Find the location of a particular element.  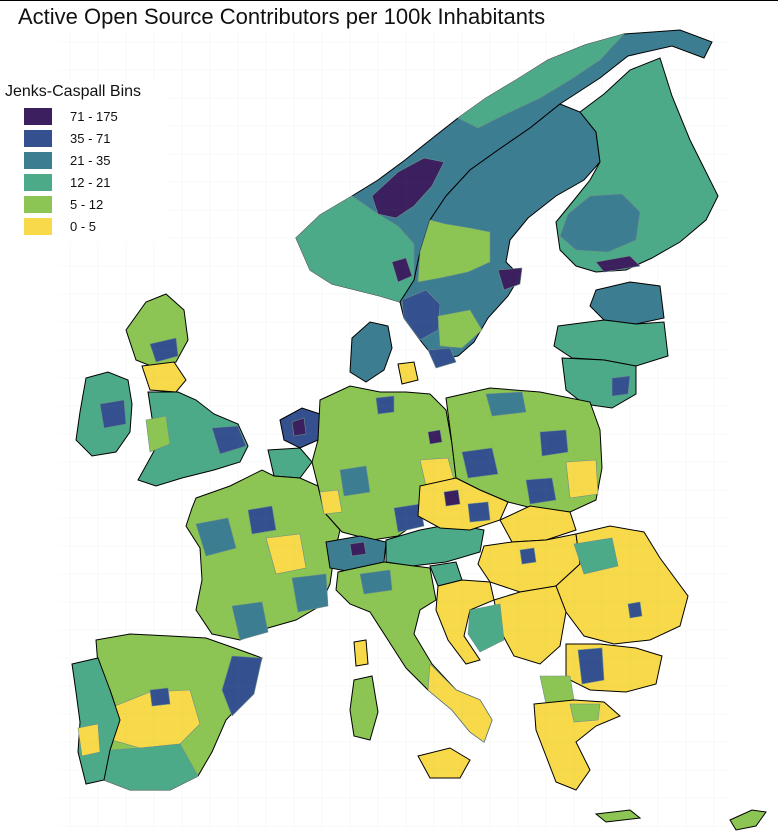

region-estonia is located at coordinates (627, 303).